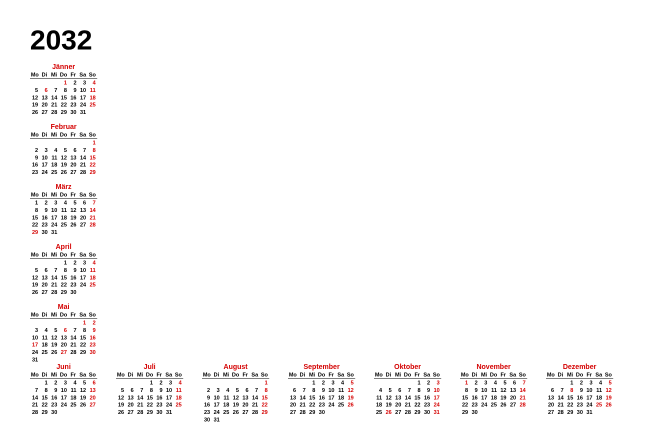 The height and width of the screenshot is (433, 650). I want to click on year-title: 2032, so click(61, 39).